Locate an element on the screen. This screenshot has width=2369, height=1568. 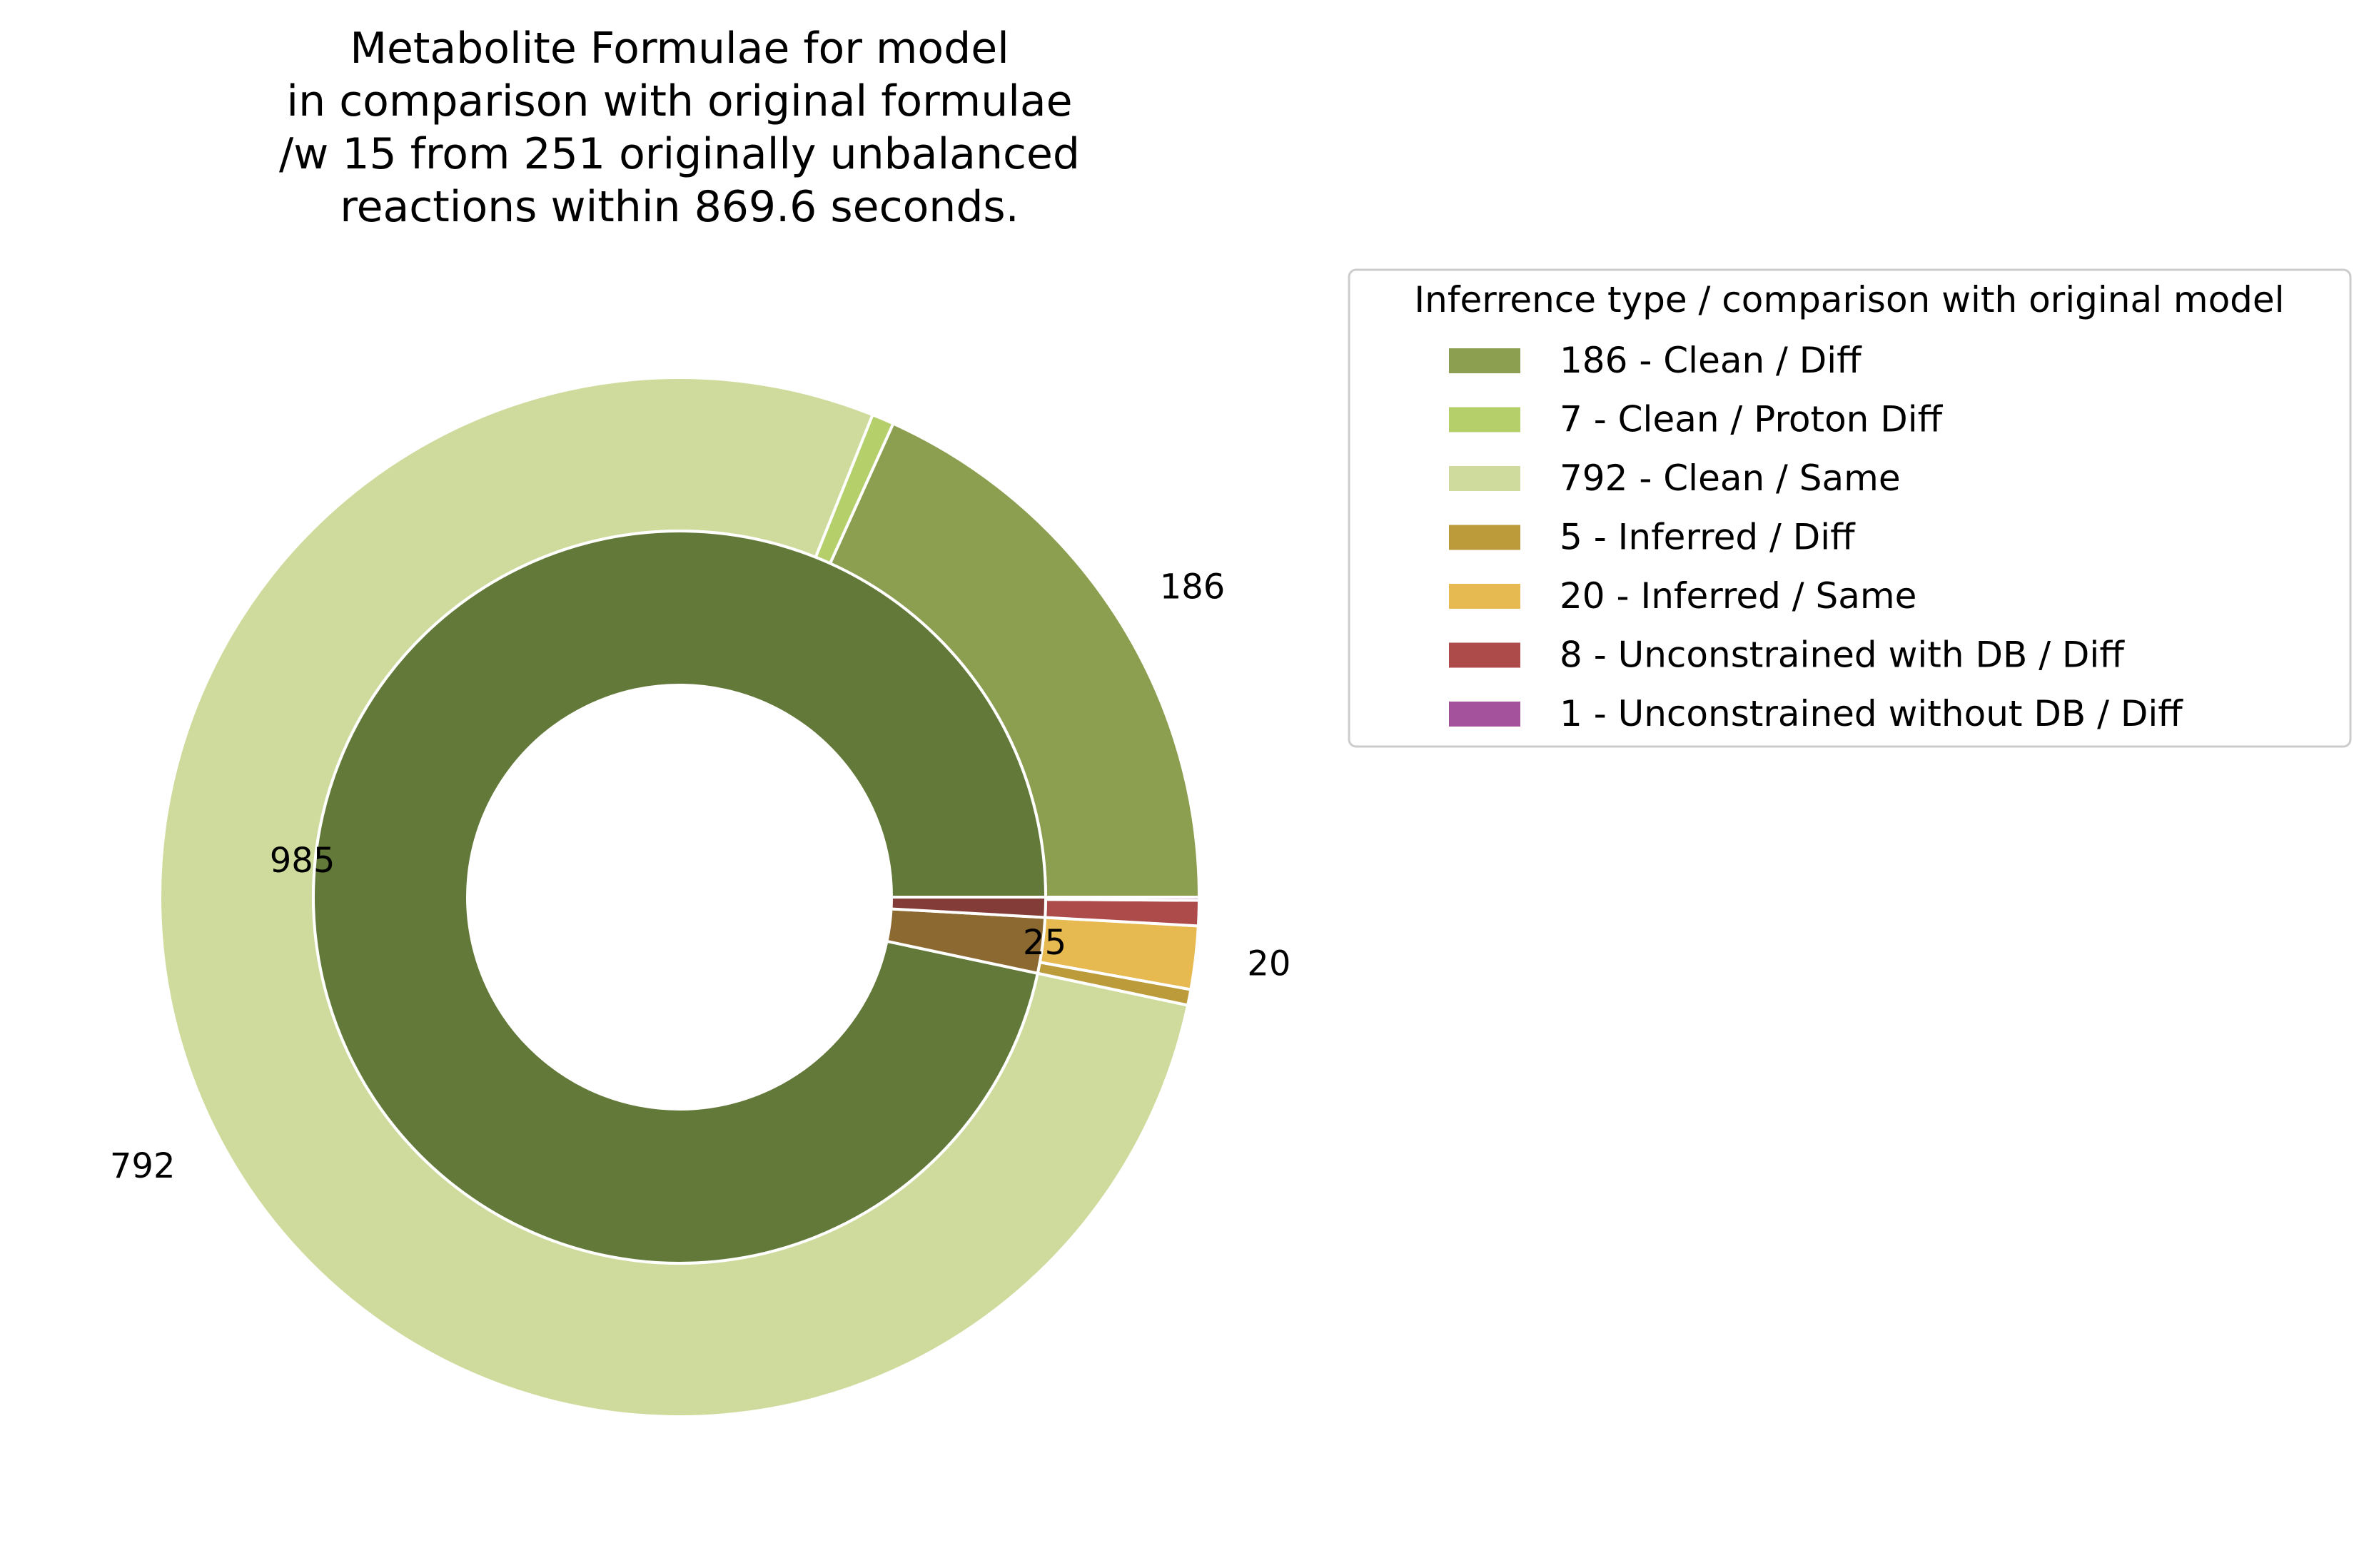
legend-label: 20 - Inferred / Same is located at coordinates (1738, 596).